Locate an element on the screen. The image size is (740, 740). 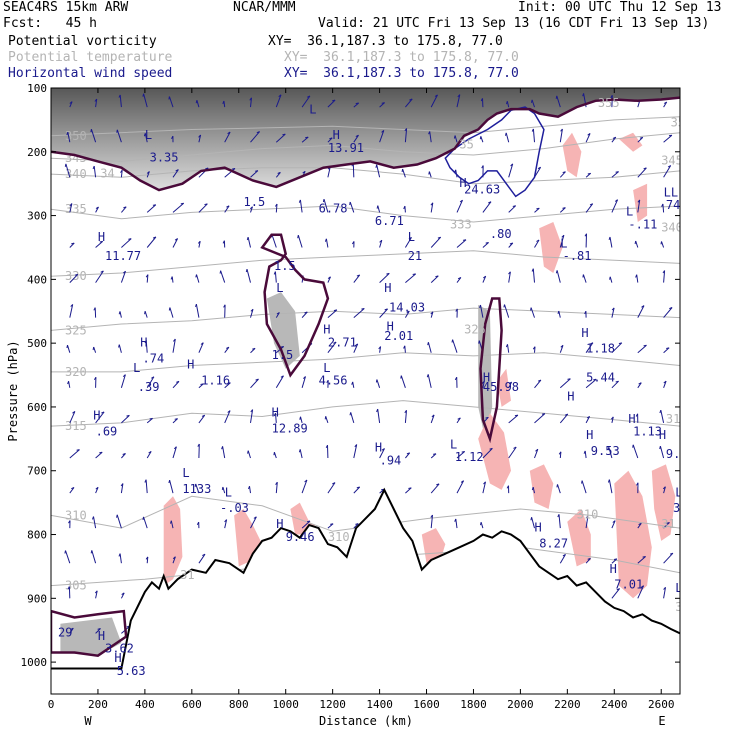
annotation-label: 7.01 is located at coordinates (628, 585).